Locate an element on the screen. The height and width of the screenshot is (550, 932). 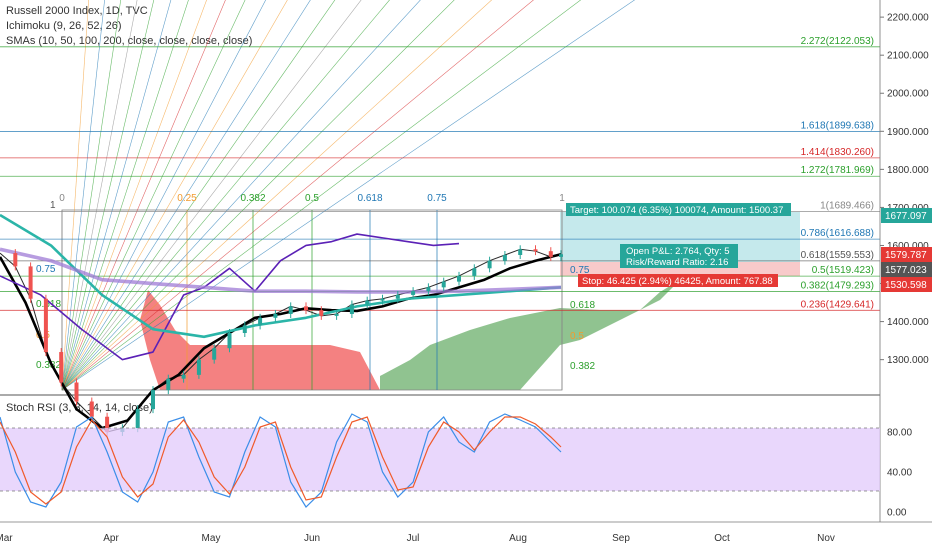
box-fib-label: 0.5 is located at coordinates (43, 335).